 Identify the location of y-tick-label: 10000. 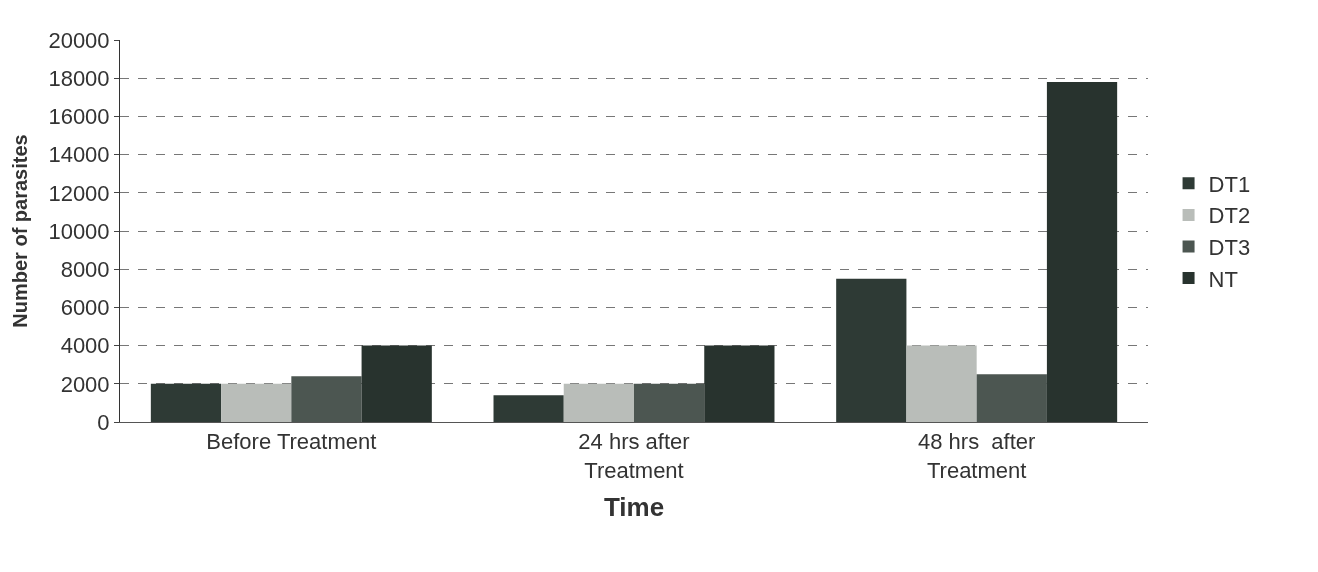
(79, 231).